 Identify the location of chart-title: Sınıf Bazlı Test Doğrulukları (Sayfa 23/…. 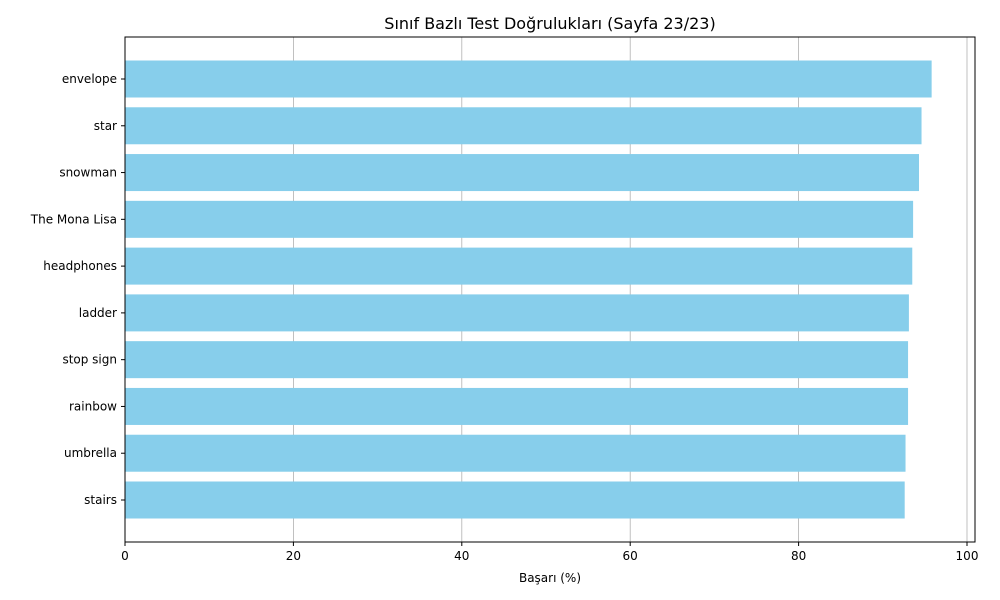
(549, 23).